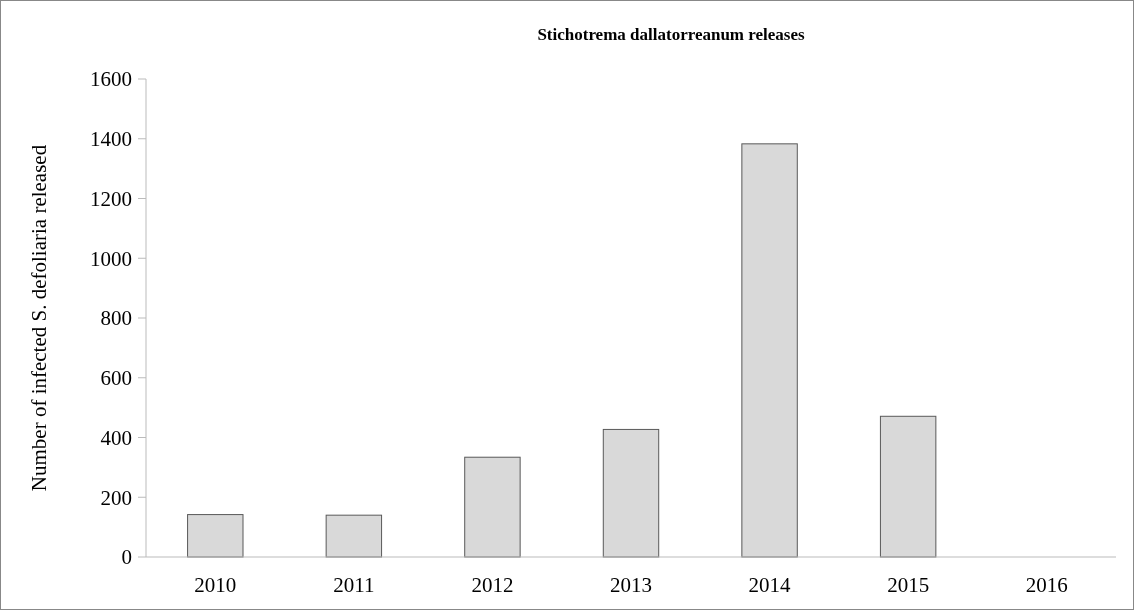  Describe the element at coordinates (116, 497) in the screenshot. I see `y-tick-label: 200` at that location.